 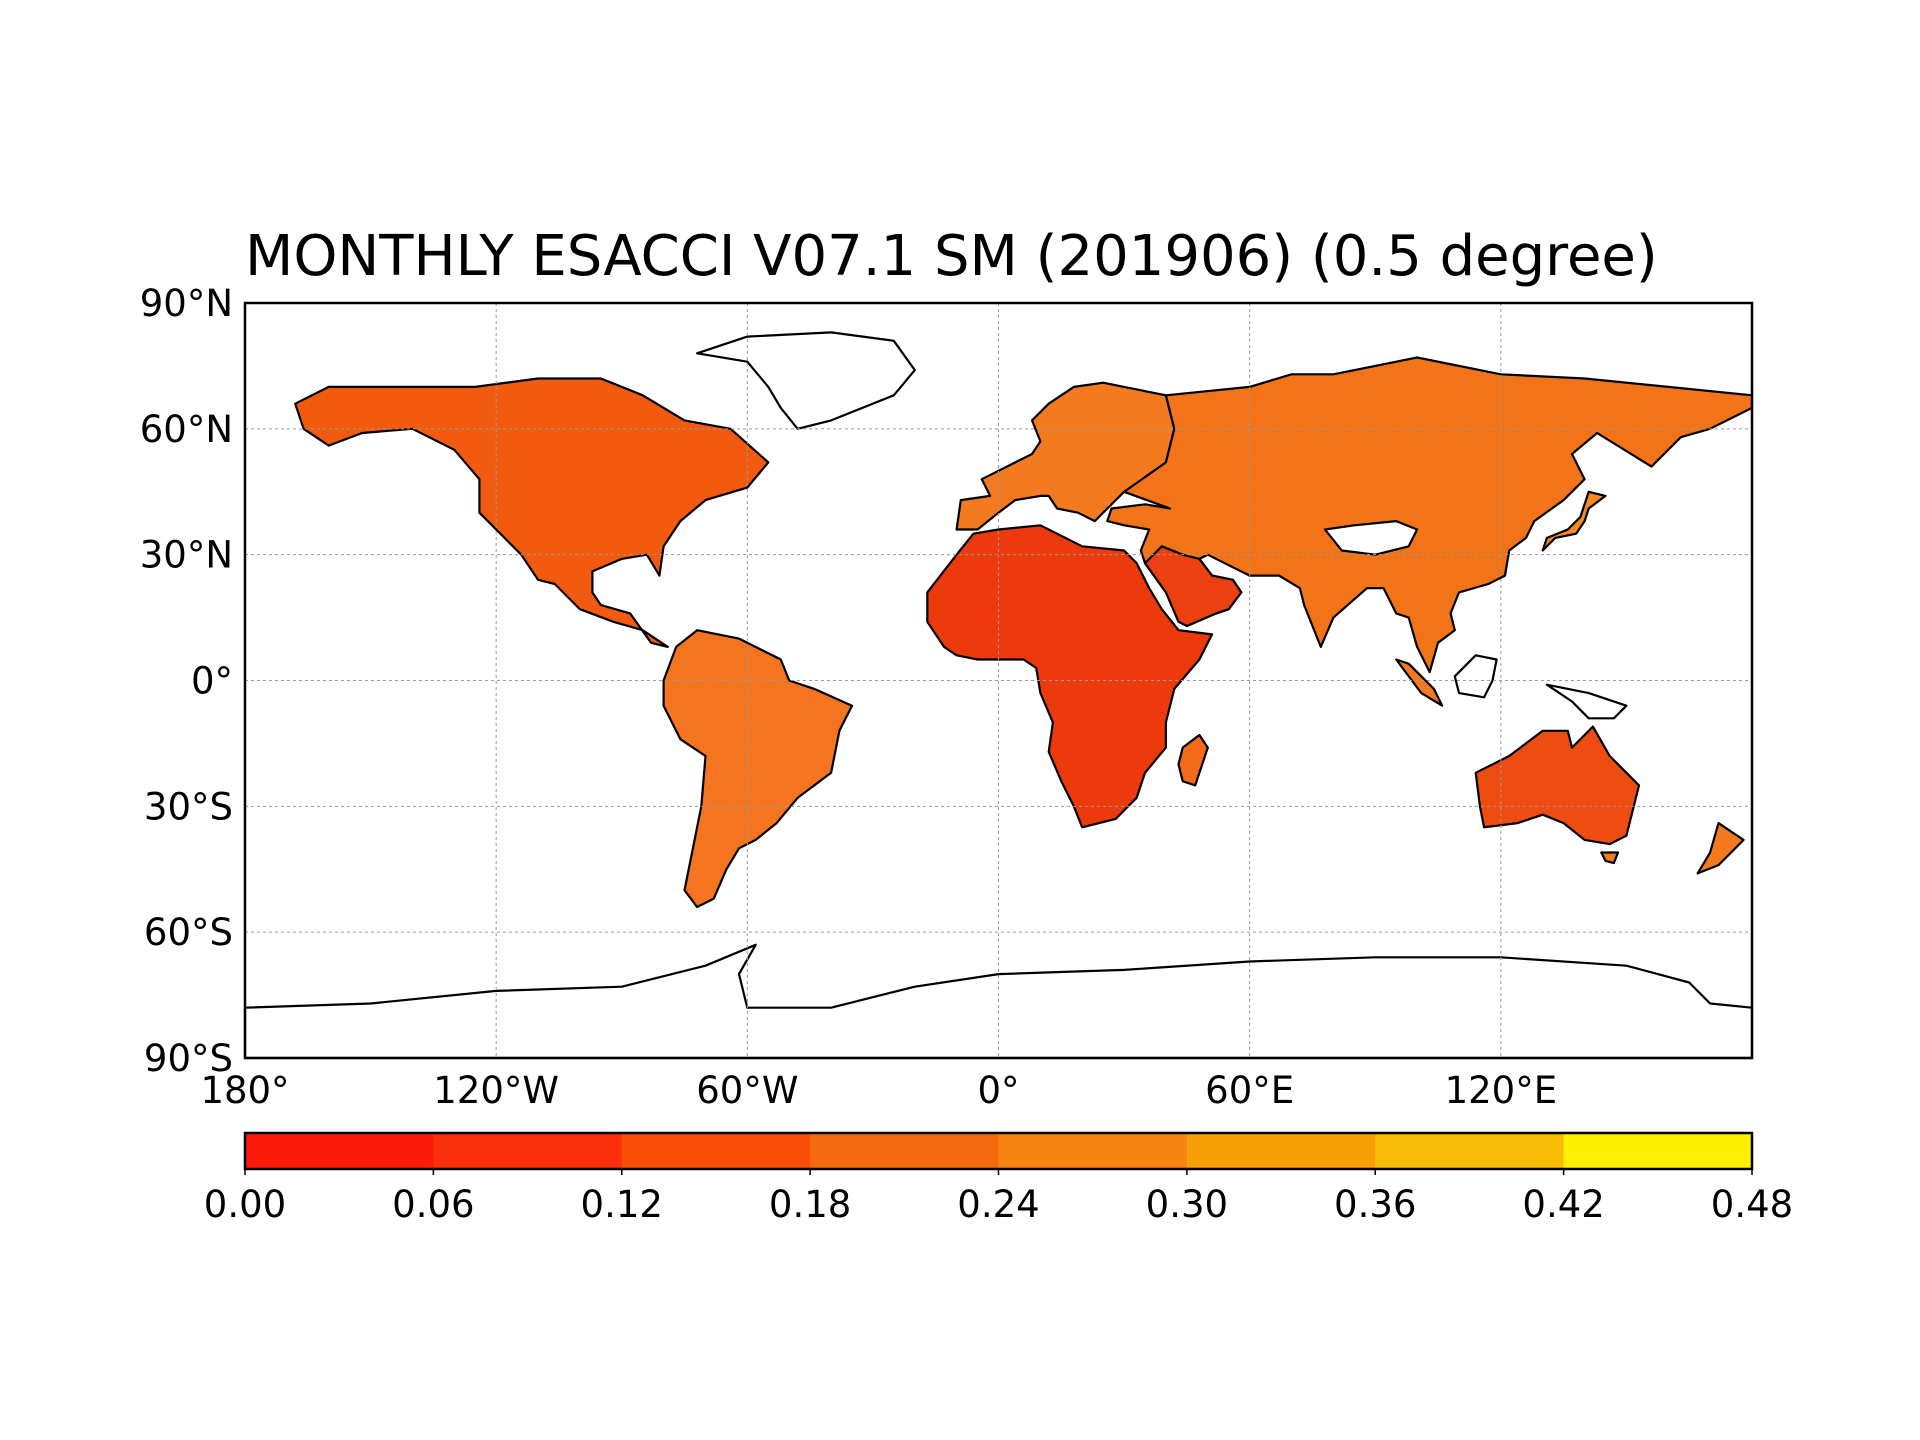 I want to click on lon-tick-label: 60°E, so click(x=1249, y=1090).